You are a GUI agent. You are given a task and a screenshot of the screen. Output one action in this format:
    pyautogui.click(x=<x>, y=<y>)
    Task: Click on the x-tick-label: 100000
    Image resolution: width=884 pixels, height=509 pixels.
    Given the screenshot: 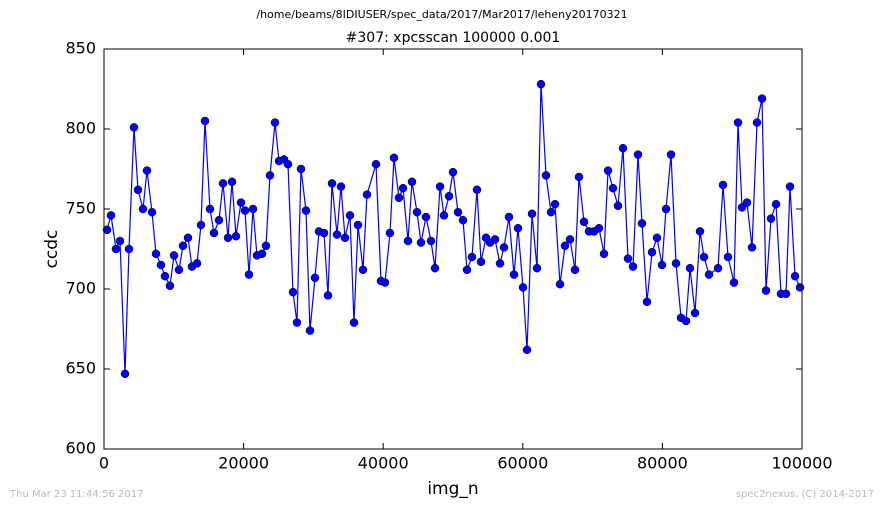 What is the action you would take?
    pyautogui.click(x=801, y=463)
    